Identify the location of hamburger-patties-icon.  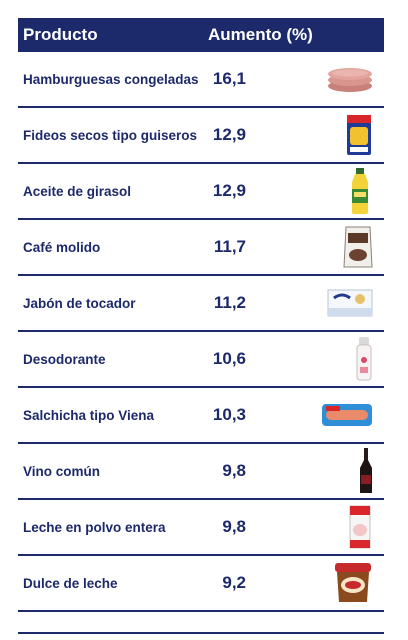
(350, 80).